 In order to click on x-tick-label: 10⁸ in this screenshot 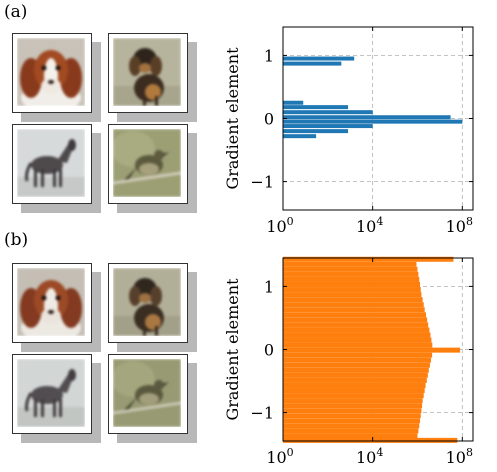, I will do `click(459, 456)`.